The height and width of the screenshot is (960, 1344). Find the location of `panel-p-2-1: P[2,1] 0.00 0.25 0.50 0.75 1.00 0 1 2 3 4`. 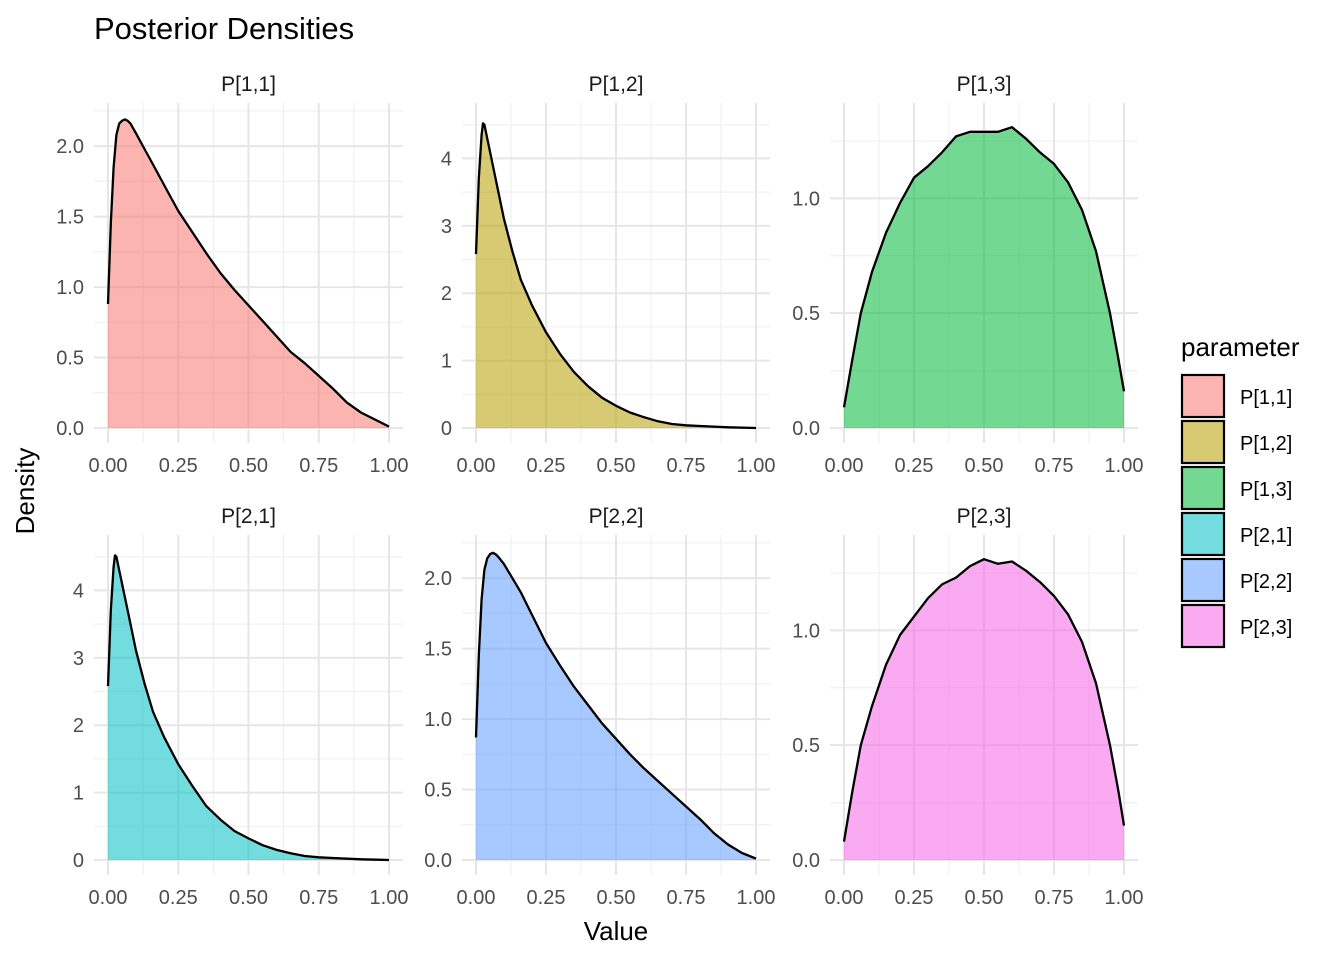

panel-p-2-1: P[2,1] 0.00 0.25 0.50 0.75 1.00 0 1 2 3 4 is located at coordinates (241, 707).